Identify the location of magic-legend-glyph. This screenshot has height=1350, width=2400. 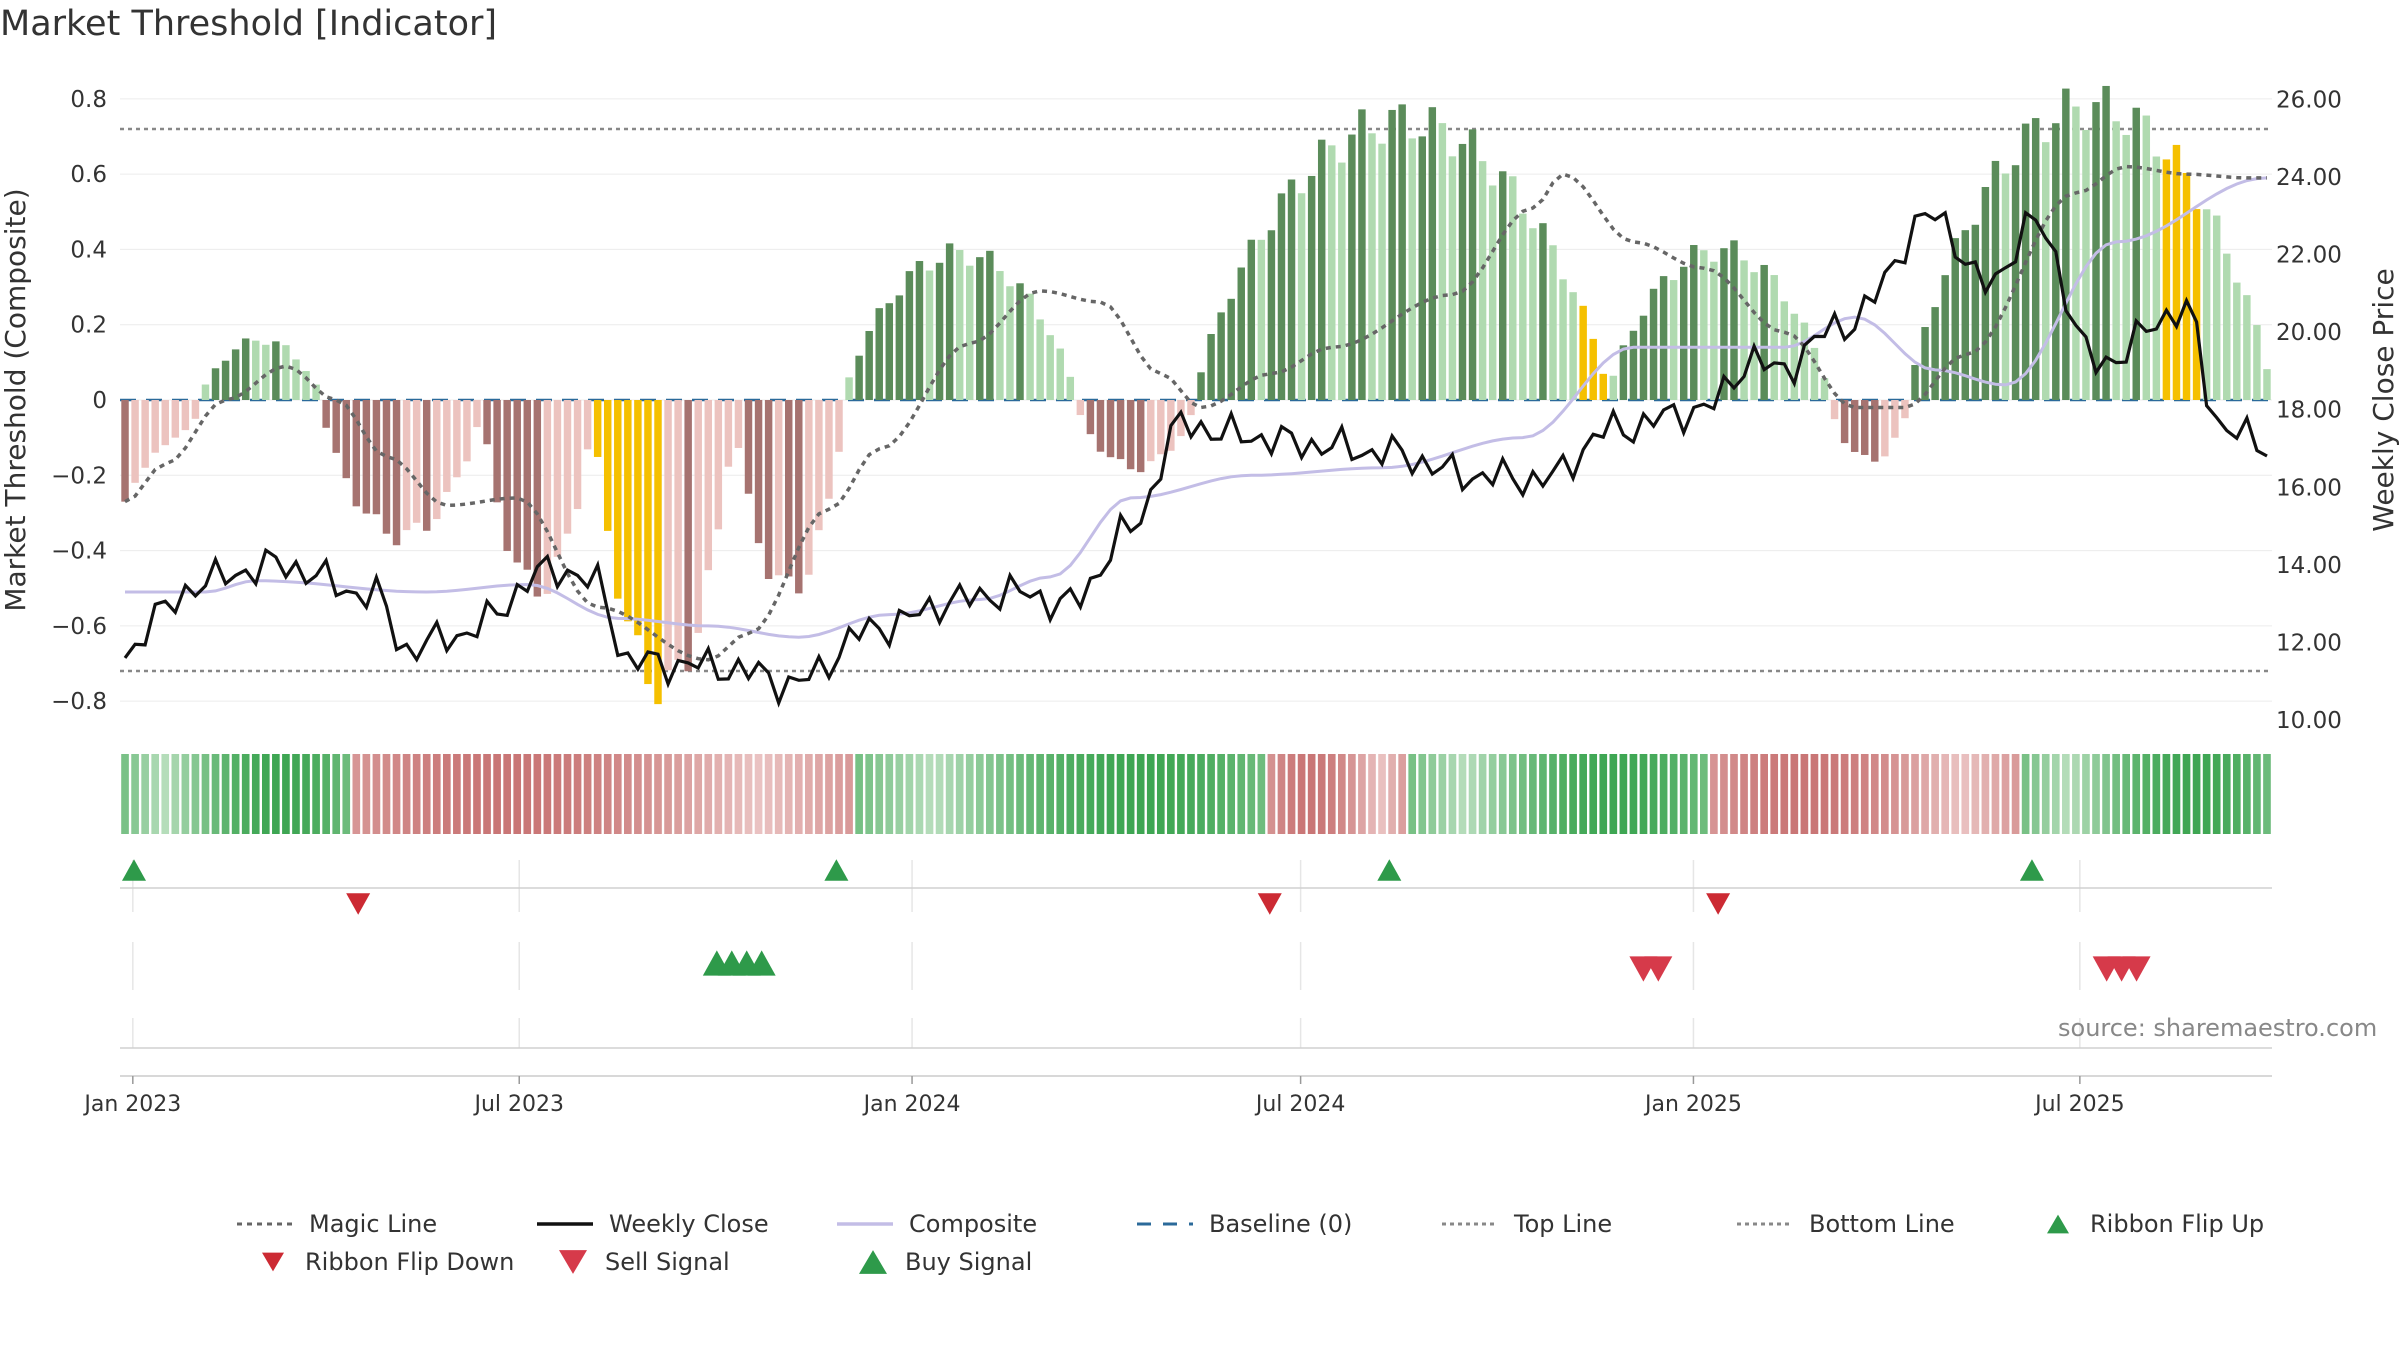
(265, 1224).